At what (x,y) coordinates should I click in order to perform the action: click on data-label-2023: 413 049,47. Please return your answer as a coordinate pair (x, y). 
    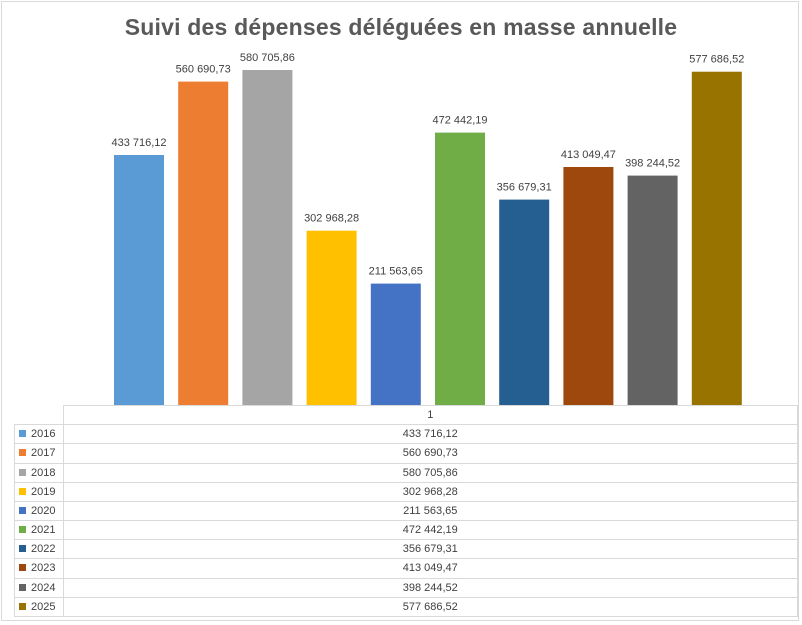
    Looking at the image, I should click on (588, 155).